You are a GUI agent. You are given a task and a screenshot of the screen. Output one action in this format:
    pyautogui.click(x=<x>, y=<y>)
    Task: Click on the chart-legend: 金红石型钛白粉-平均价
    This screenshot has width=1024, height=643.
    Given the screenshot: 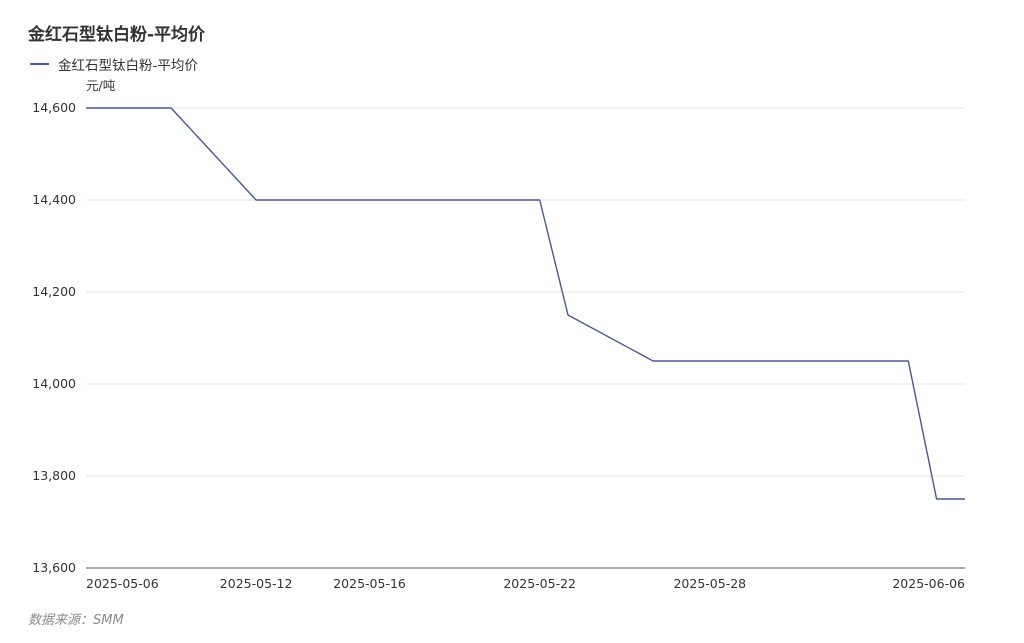 What is the action you would take?
    pyautogui.click(x=114, y=64)
    